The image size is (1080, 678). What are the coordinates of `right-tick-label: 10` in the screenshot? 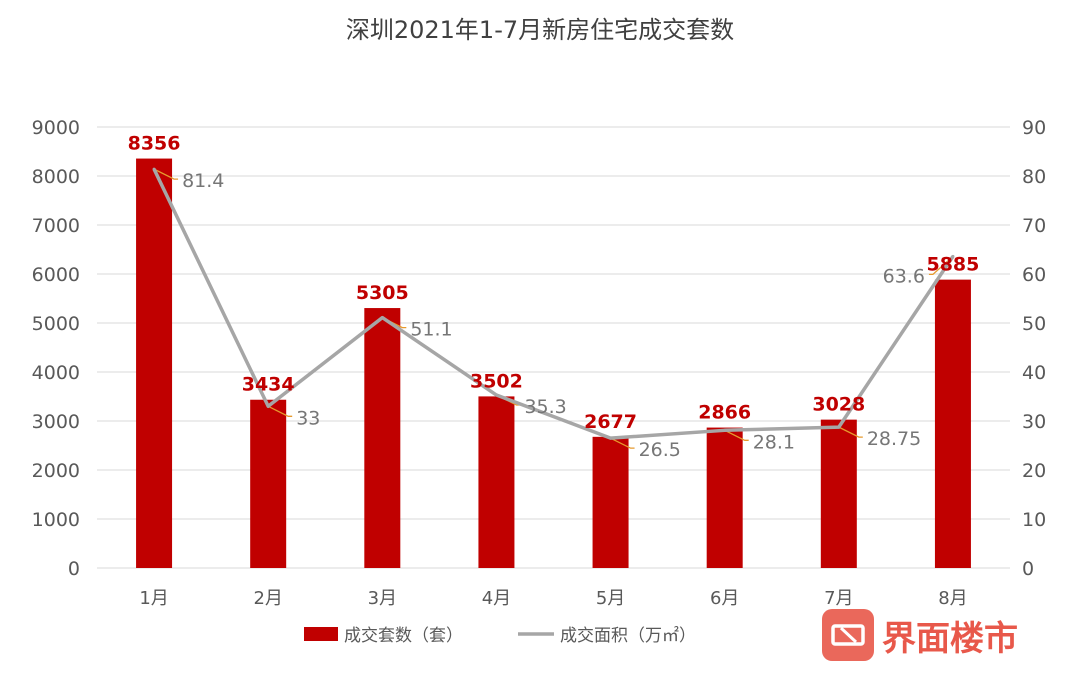 It's located at (1034, 520).